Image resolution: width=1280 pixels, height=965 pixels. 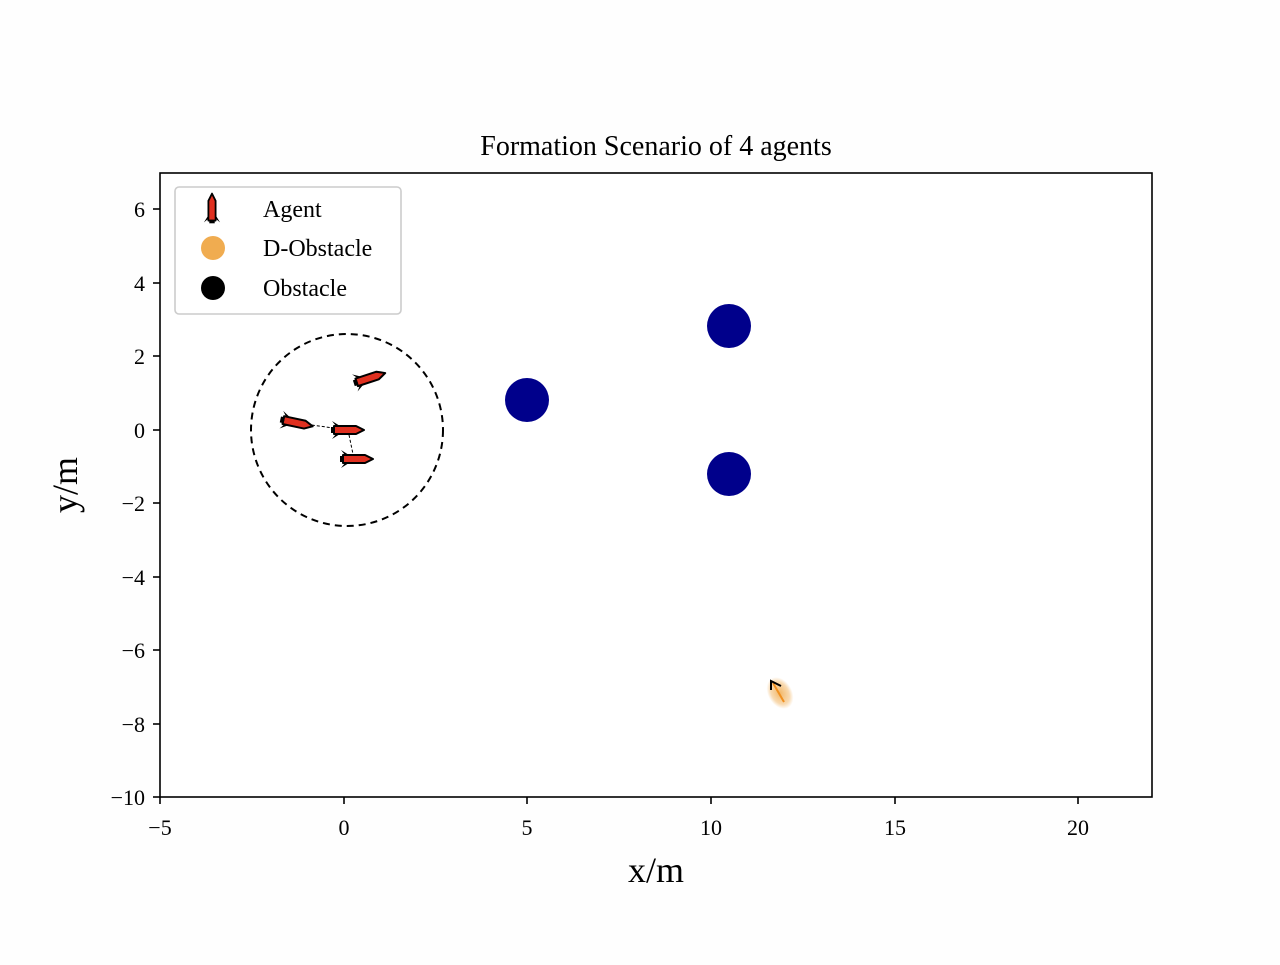 What do you see at coordinates (213, 248) in the screenshot?
I see `d-obstacle-legend-icon` at bounding box center [213, 248].